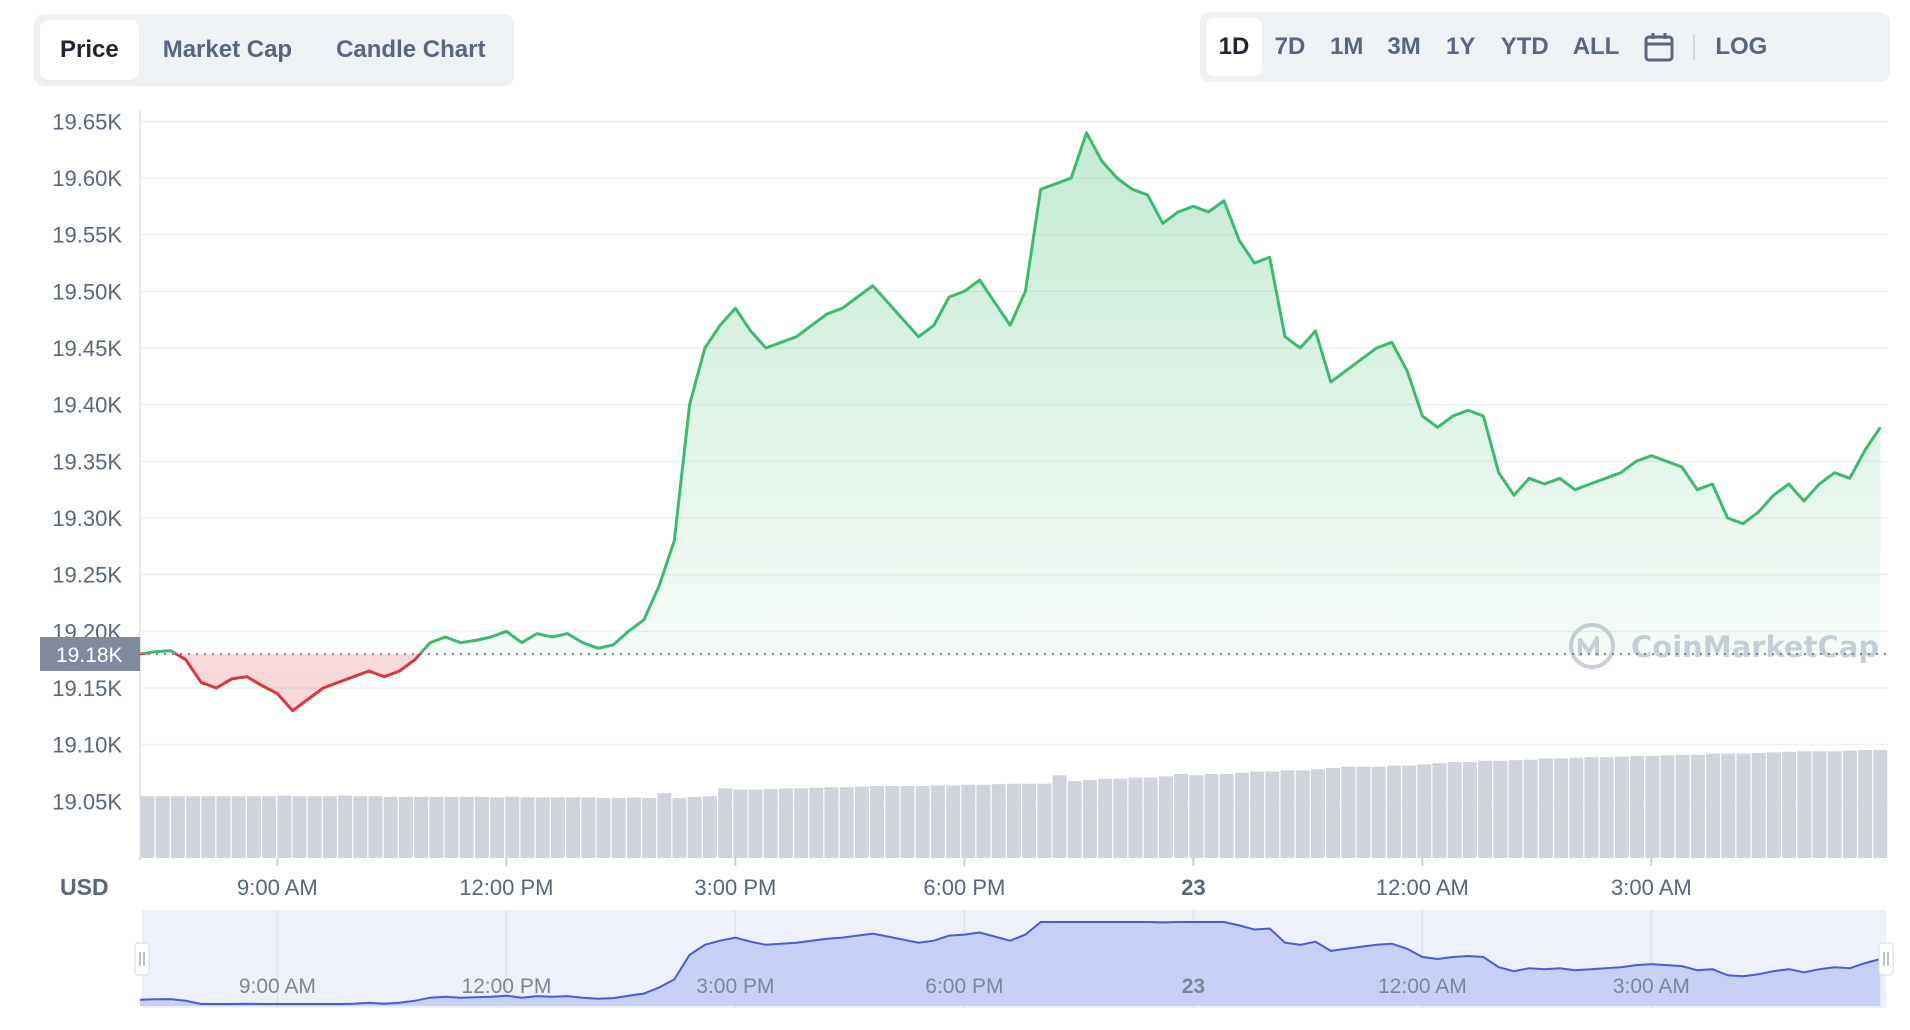 This screenshot has height=1030, width=1910. Describe the element at coordinates (87, 575) in the screenshot. I see `y-tick-label: 19.25K` at that location.